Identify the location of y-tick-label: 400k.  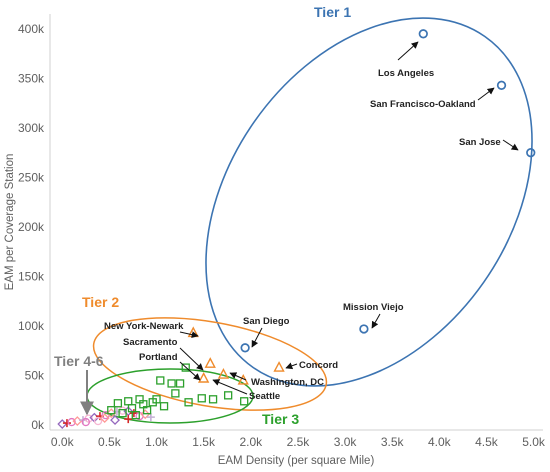
(31, 29).